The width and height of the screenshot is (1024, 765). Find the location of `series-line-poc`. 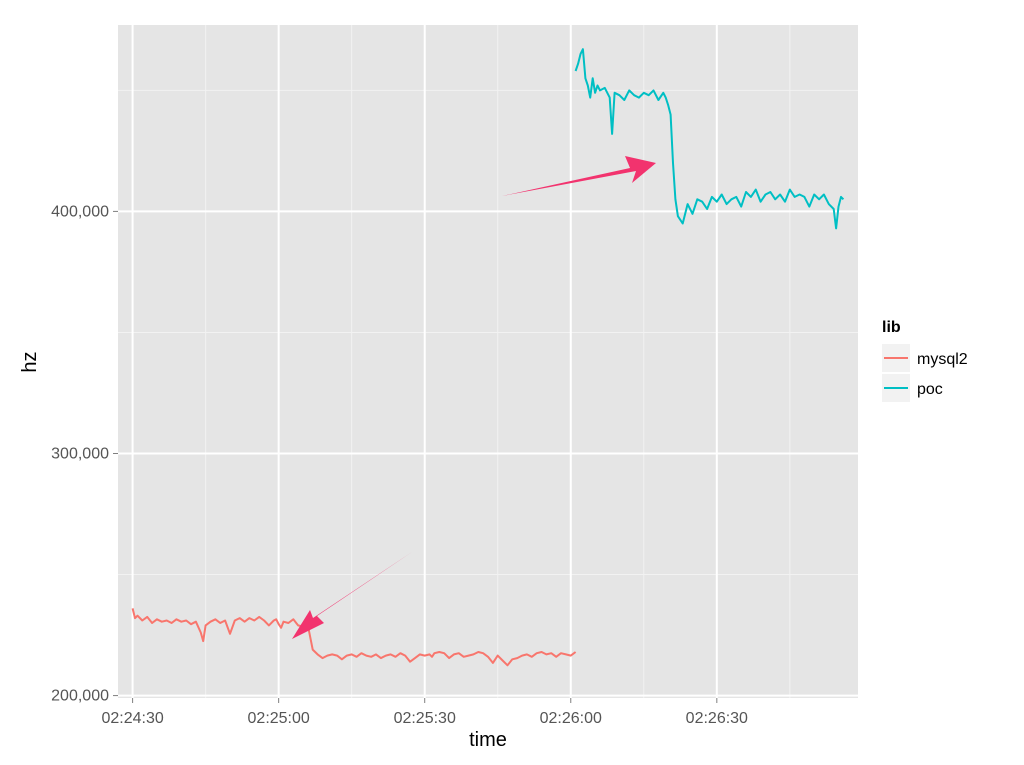

series-line-poc is located at coordinates (709, 139).